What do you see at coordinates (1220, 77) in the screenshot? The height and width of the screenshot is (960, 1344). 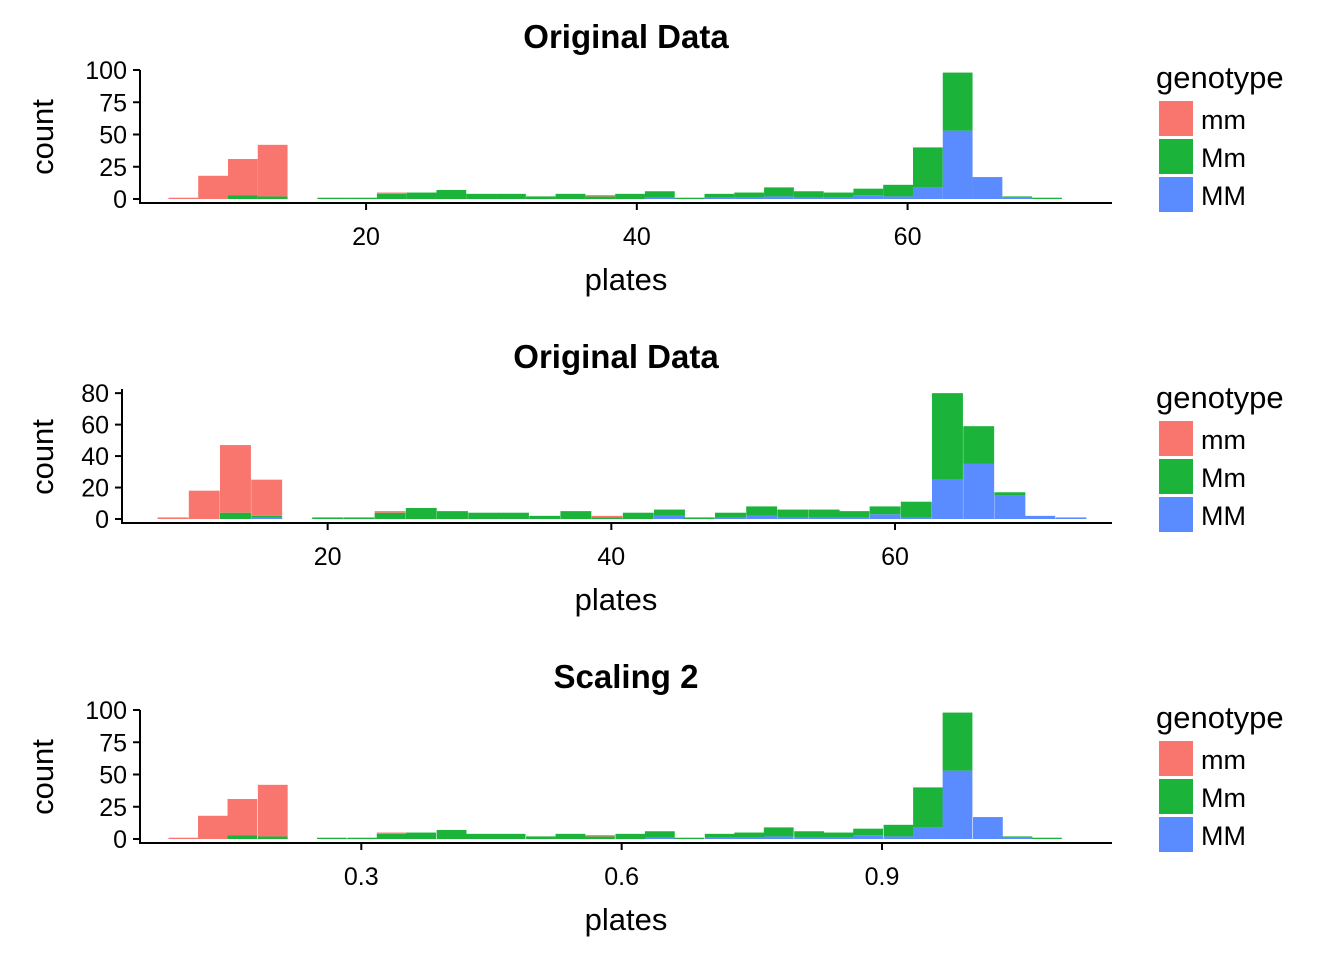 I see `panel-1-legend-title: genotype` at bounding box center [1220, 77].